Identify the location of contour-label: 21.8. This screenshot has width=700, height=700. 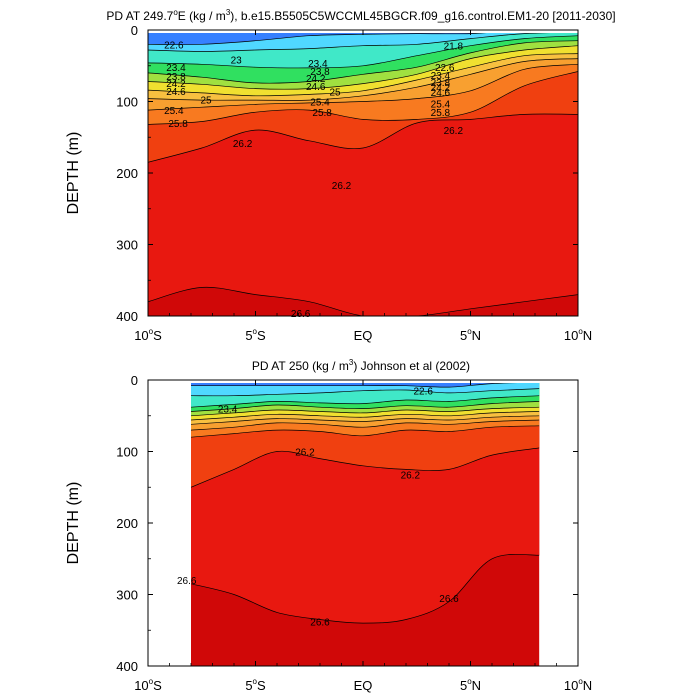
(454, 47).